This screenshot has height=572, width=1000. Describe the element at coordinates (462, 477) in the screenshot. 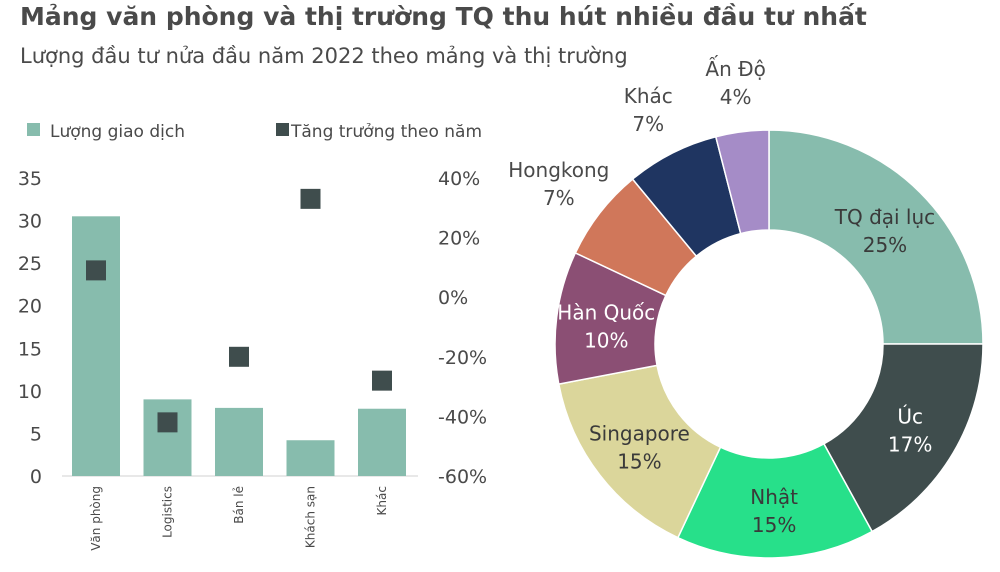

I see `y2-tick-label: -60%` at that location.